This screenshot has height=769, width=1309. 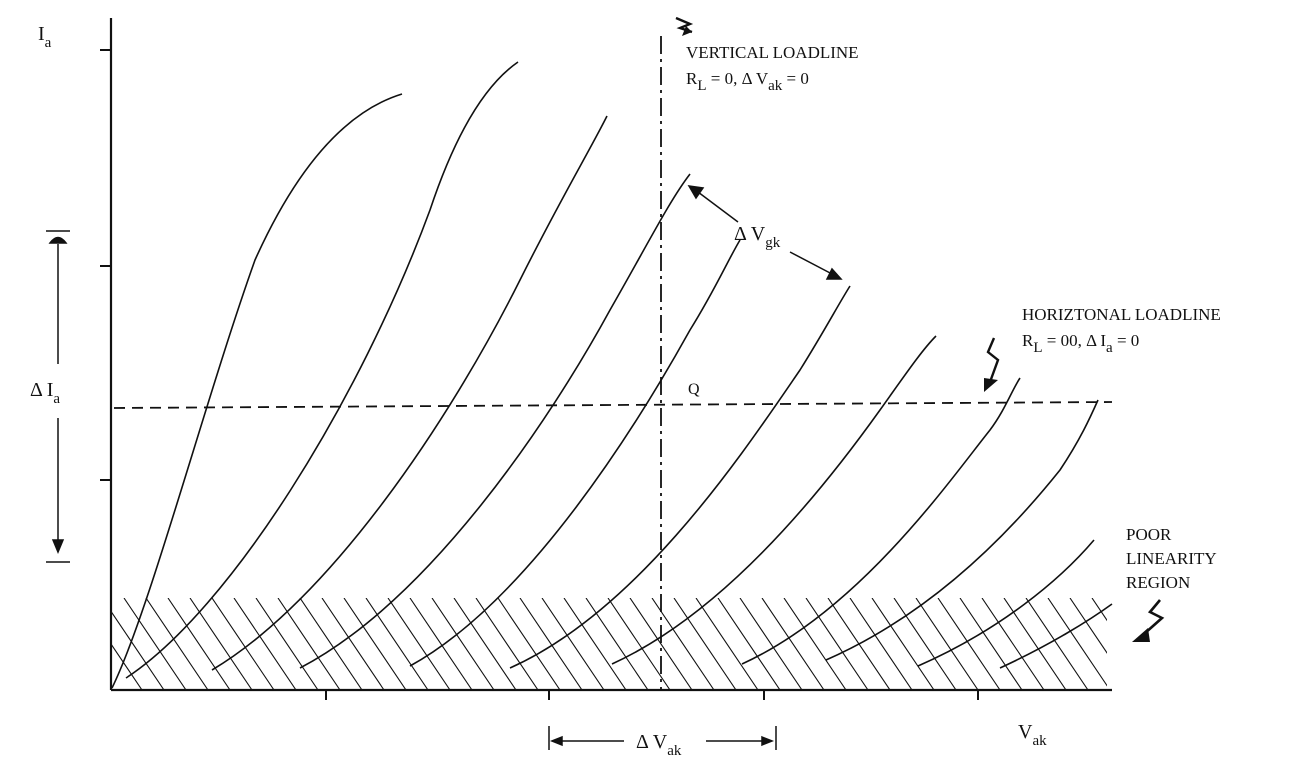 I want to click on x-axis-ticks, so click(x=652, y=695).